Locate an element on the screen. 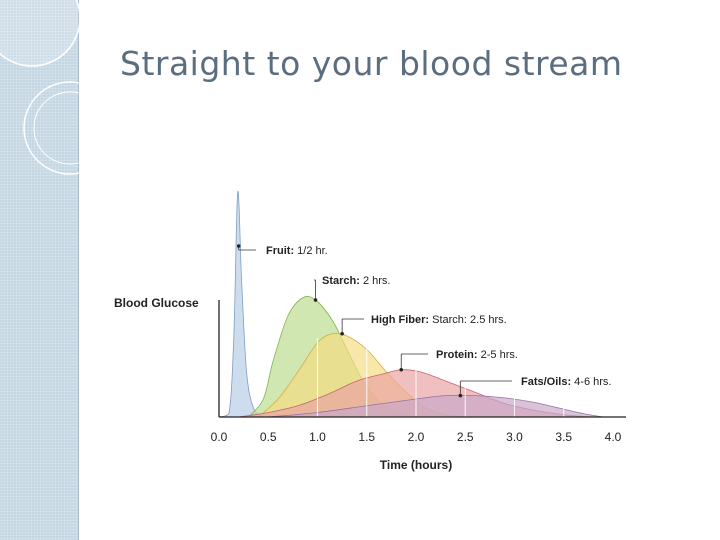  annotation-label: Fats/Oils: 4-6 hrs. is located at coordinates (566, 382).